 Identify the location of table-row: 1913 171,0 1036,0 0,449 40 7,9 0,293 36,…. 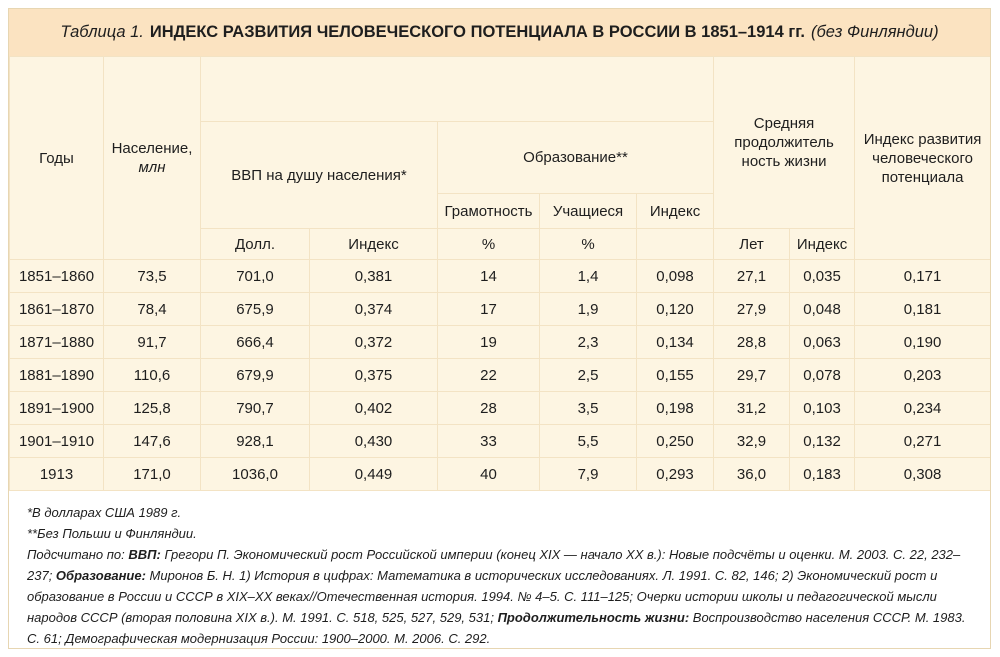
(499, 474).